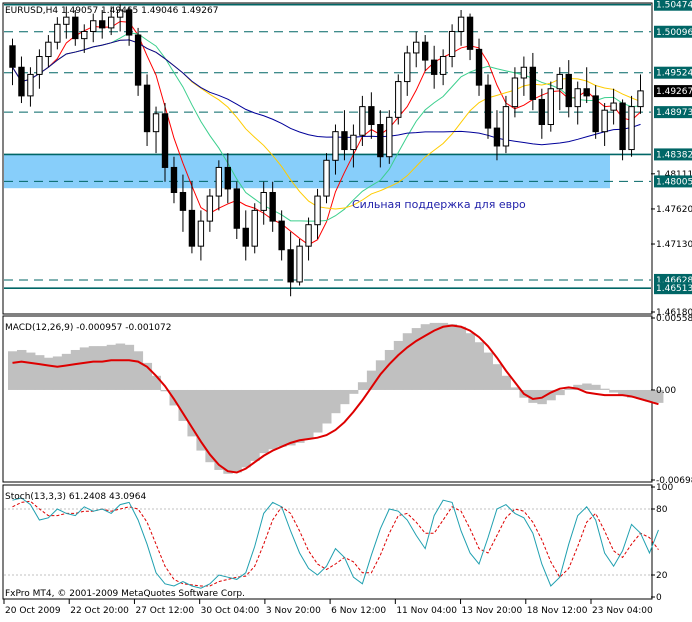 The width and height of the screenshot is (692, 622). Describe the element at coordinates (674, 155) in the screenshot. I see `level-price-label: 1.48382` at that location.